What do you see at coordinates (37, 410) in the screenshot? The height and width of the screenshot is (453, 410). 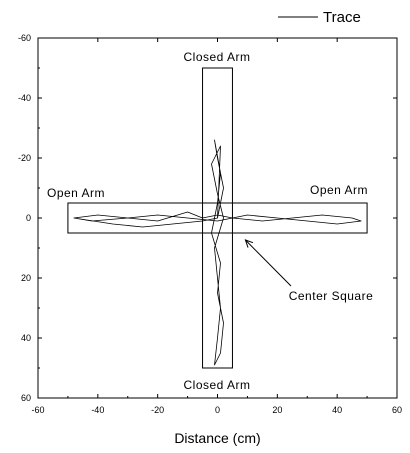 I see `x-tick-label: -60` at bounding box center [37, 410].